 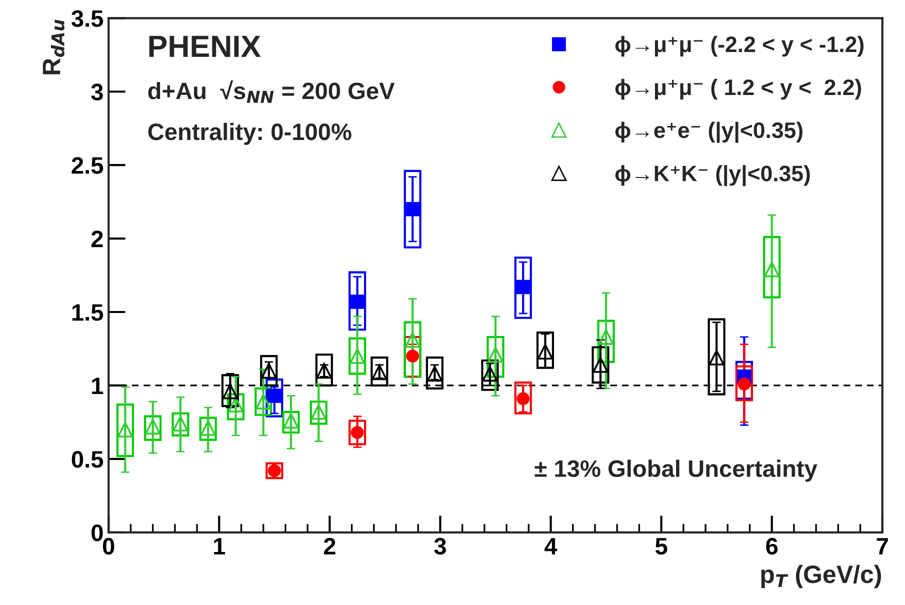 I want to click on legend-label: ϕ→K⁺K⁻ (|y|<0.35), so click(x=712, y=175).